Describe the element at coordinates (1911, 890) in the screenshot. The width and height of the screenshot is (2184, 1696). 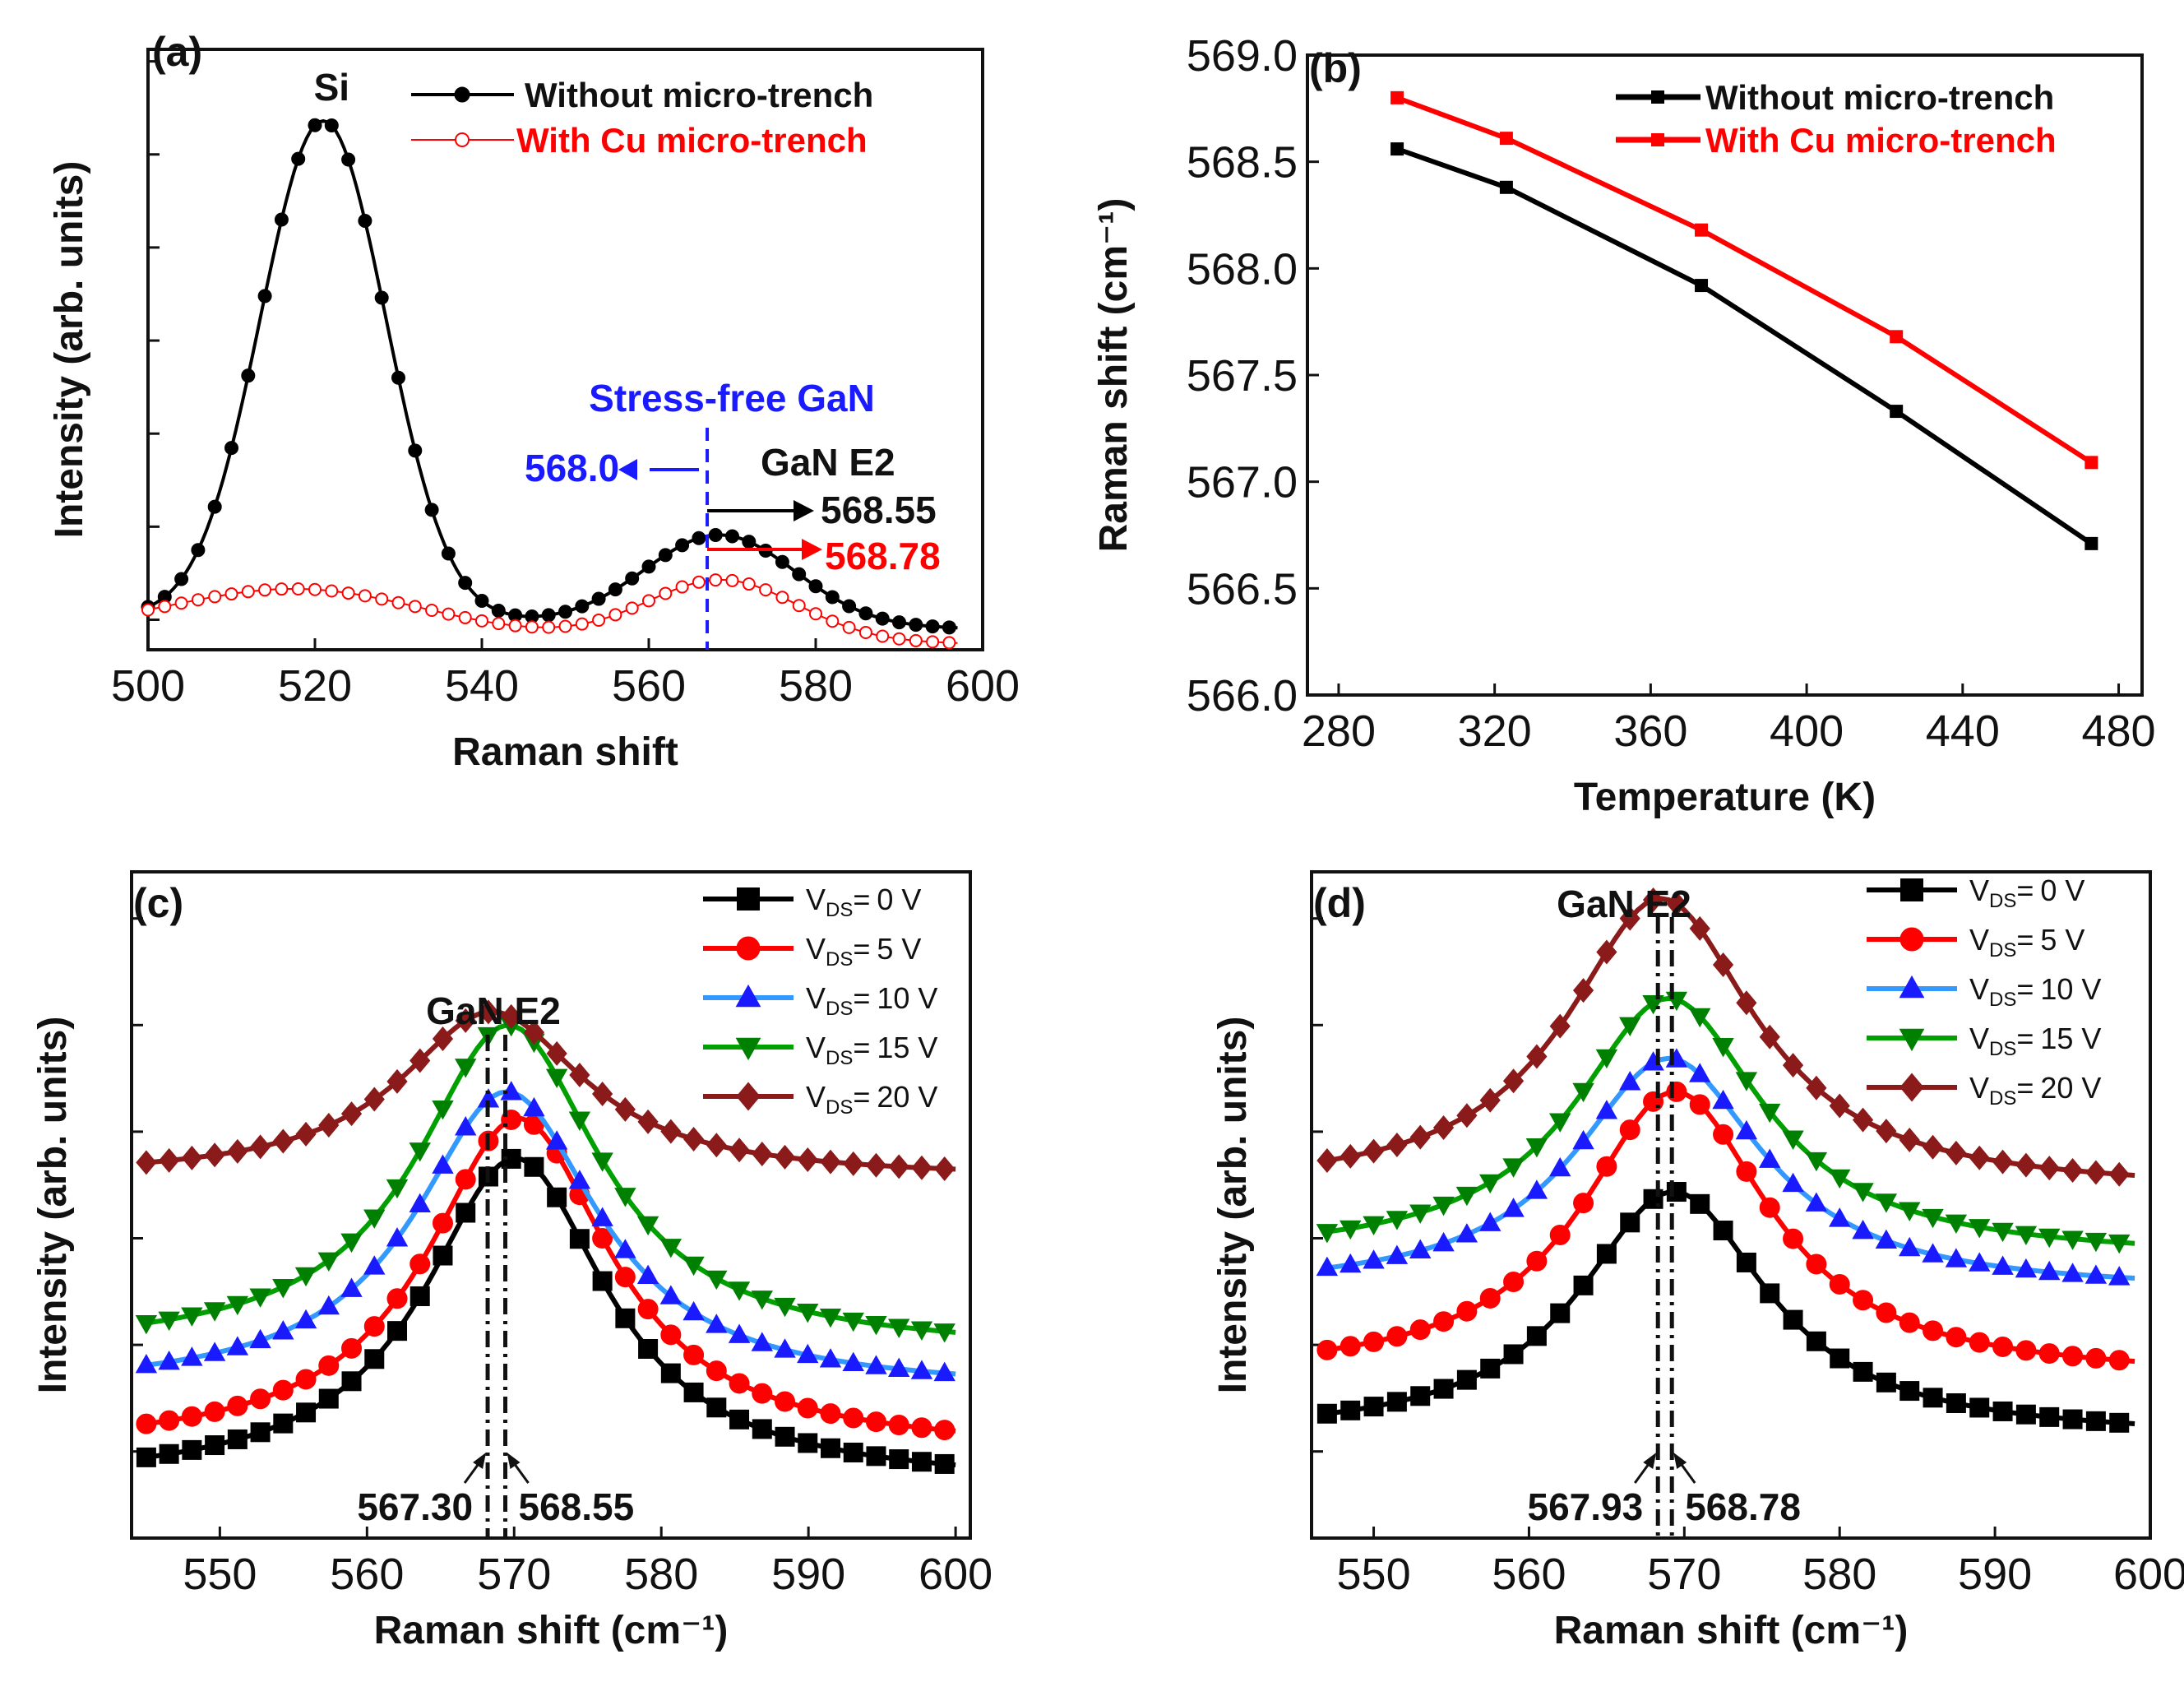
I see `legend-marker` at that location.